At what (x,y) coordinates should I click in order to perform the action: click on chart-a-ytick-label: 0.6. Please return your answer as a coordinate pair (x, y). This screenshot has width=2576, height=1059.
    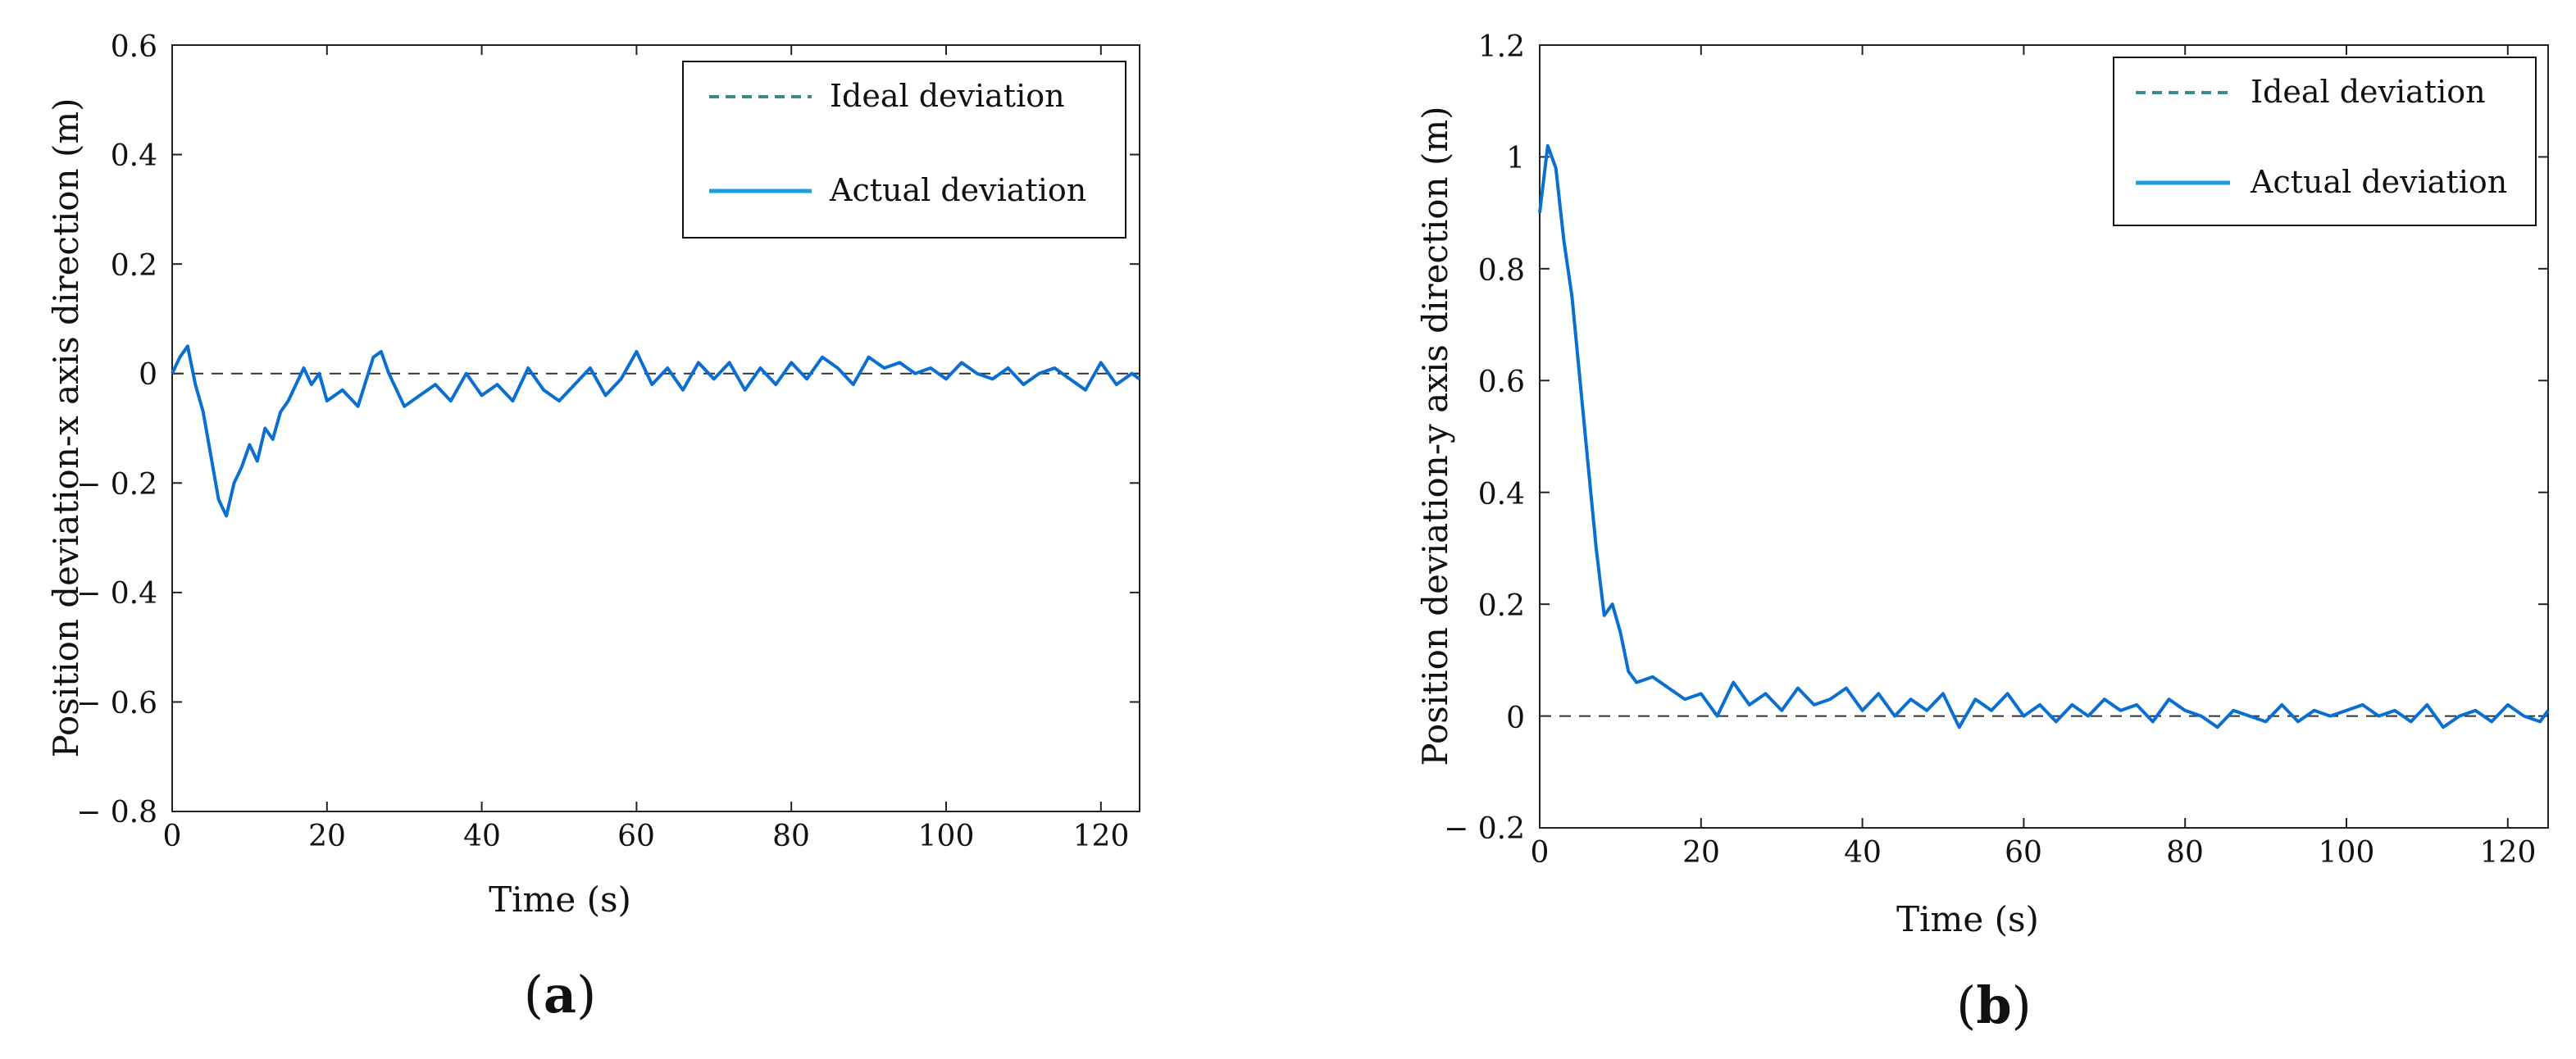
    Looking at the image, I should click on (134, 47).